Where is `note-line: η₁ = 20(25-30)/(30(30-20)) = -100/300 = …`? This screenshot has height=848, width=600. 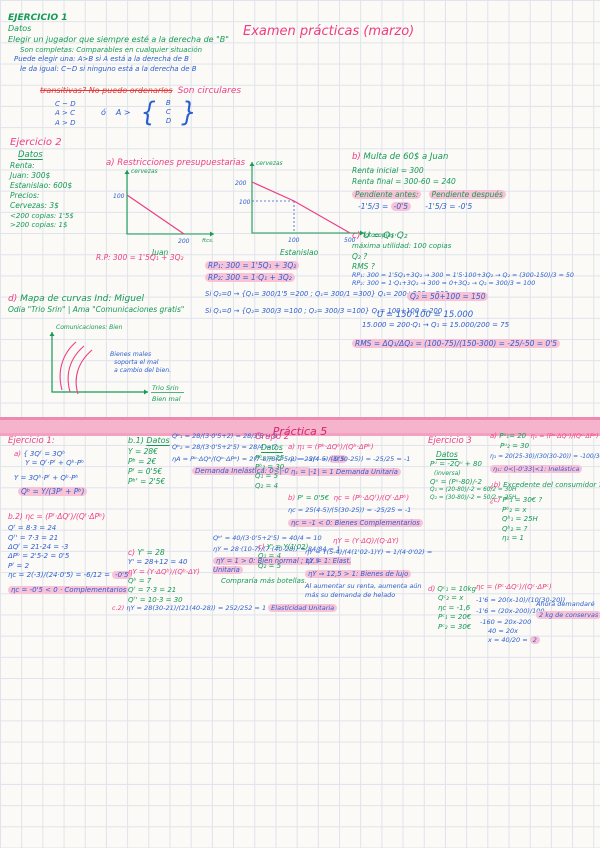 note-line: η₁ = 20(25-30)/(30(30-20)) = -100/300 = … is located at coordinates (545, 457).